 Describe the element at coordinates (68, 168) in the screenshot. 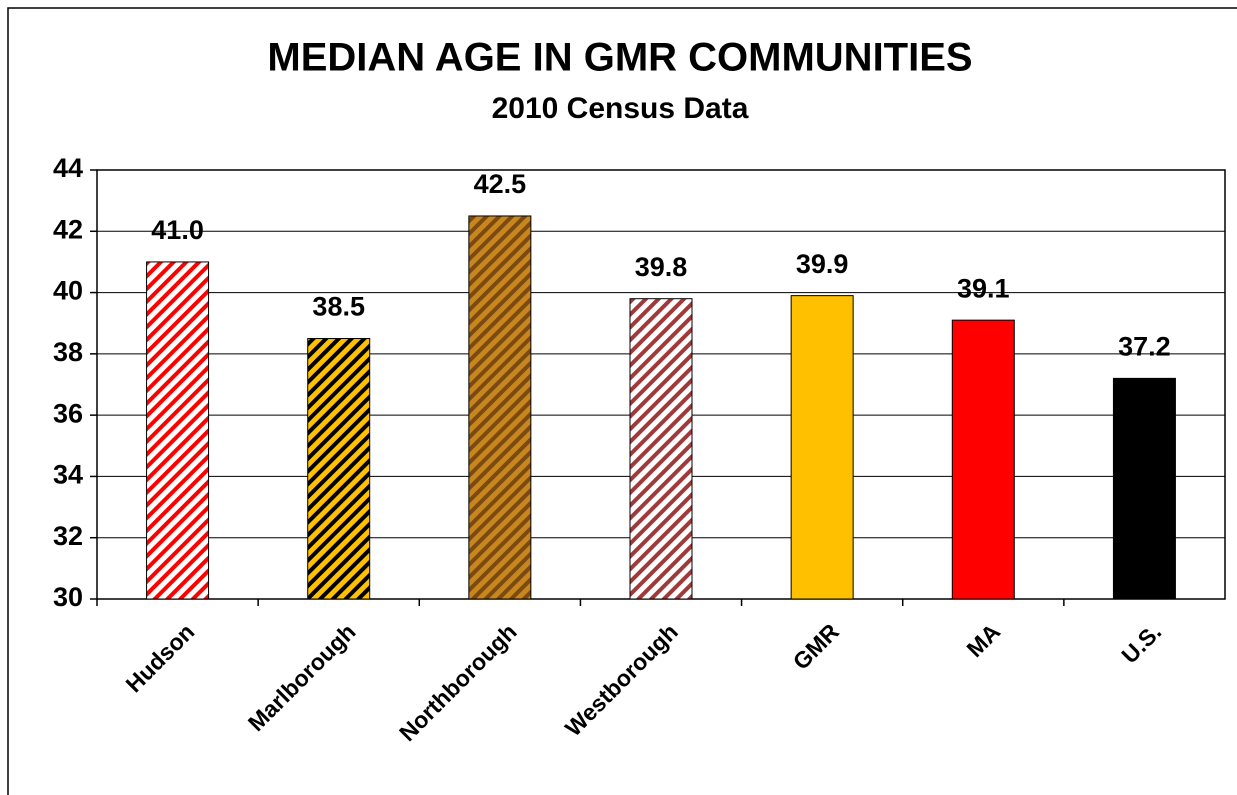

I see `y-tick-label: 44` at that location.